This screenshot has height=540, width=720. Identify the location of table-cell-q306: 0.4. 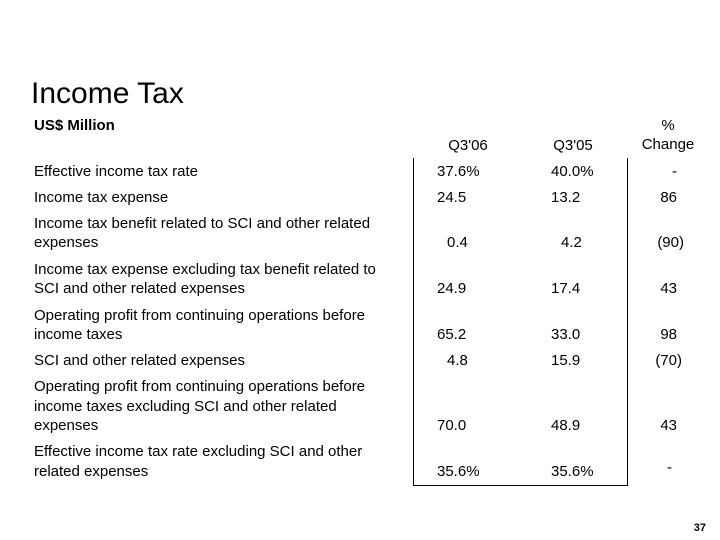
(457, 242).